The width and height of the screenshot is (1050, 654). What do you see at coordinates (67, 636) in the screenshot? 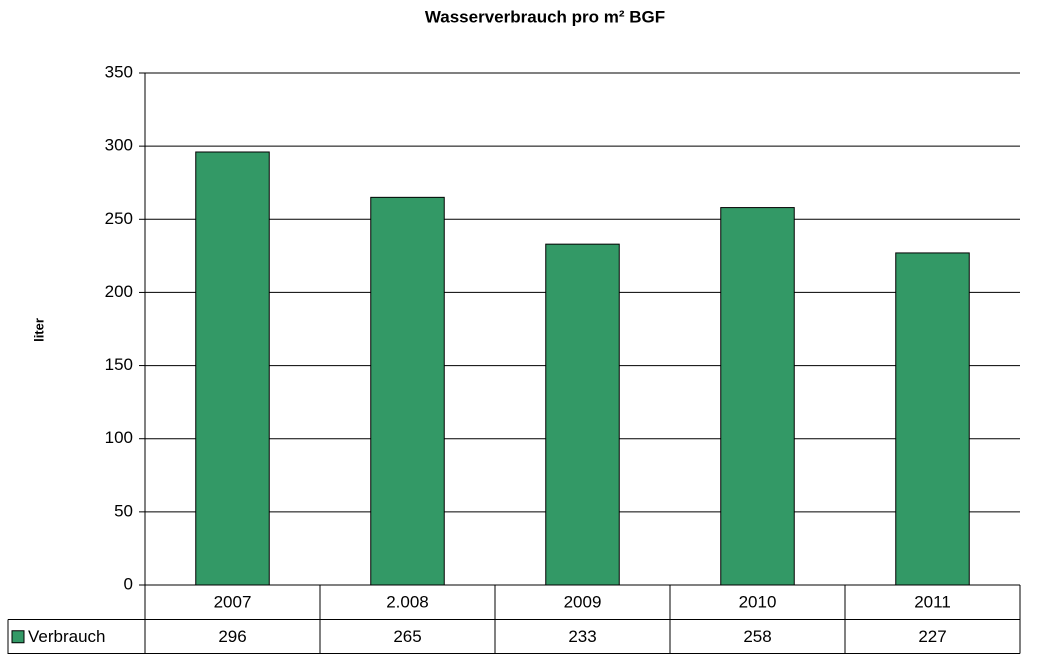
I see `legend-label: Verbrauch` at bounding box center [67, 636].